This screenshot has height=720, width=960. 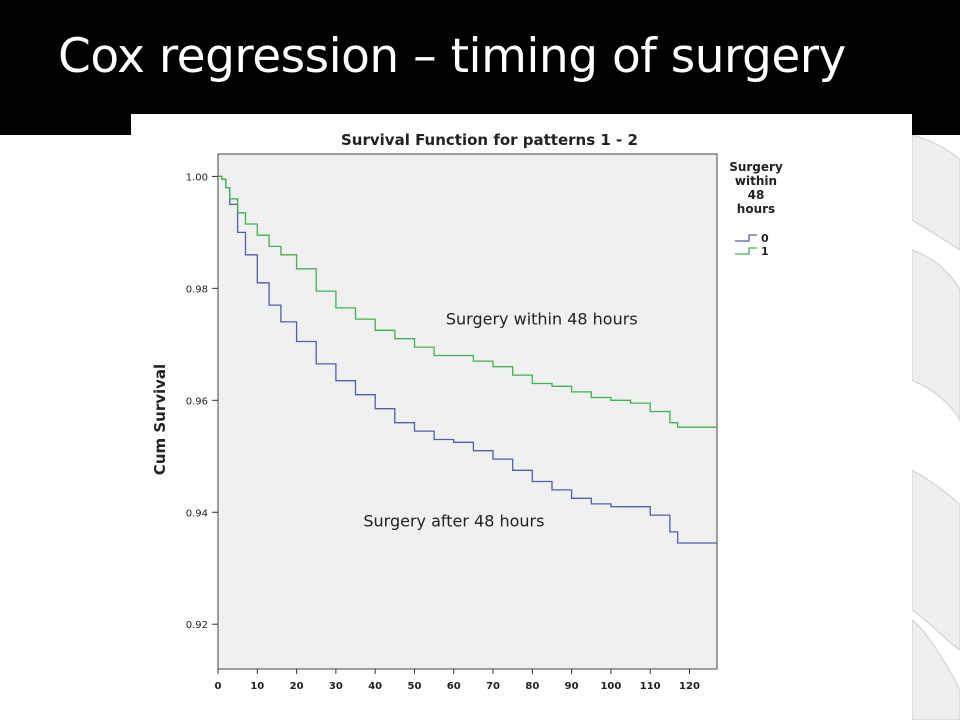 What do you see at coordinates (689, 686) in the screenshot?
I see `x-tick-label: 120` at bounding box center [689, 686].